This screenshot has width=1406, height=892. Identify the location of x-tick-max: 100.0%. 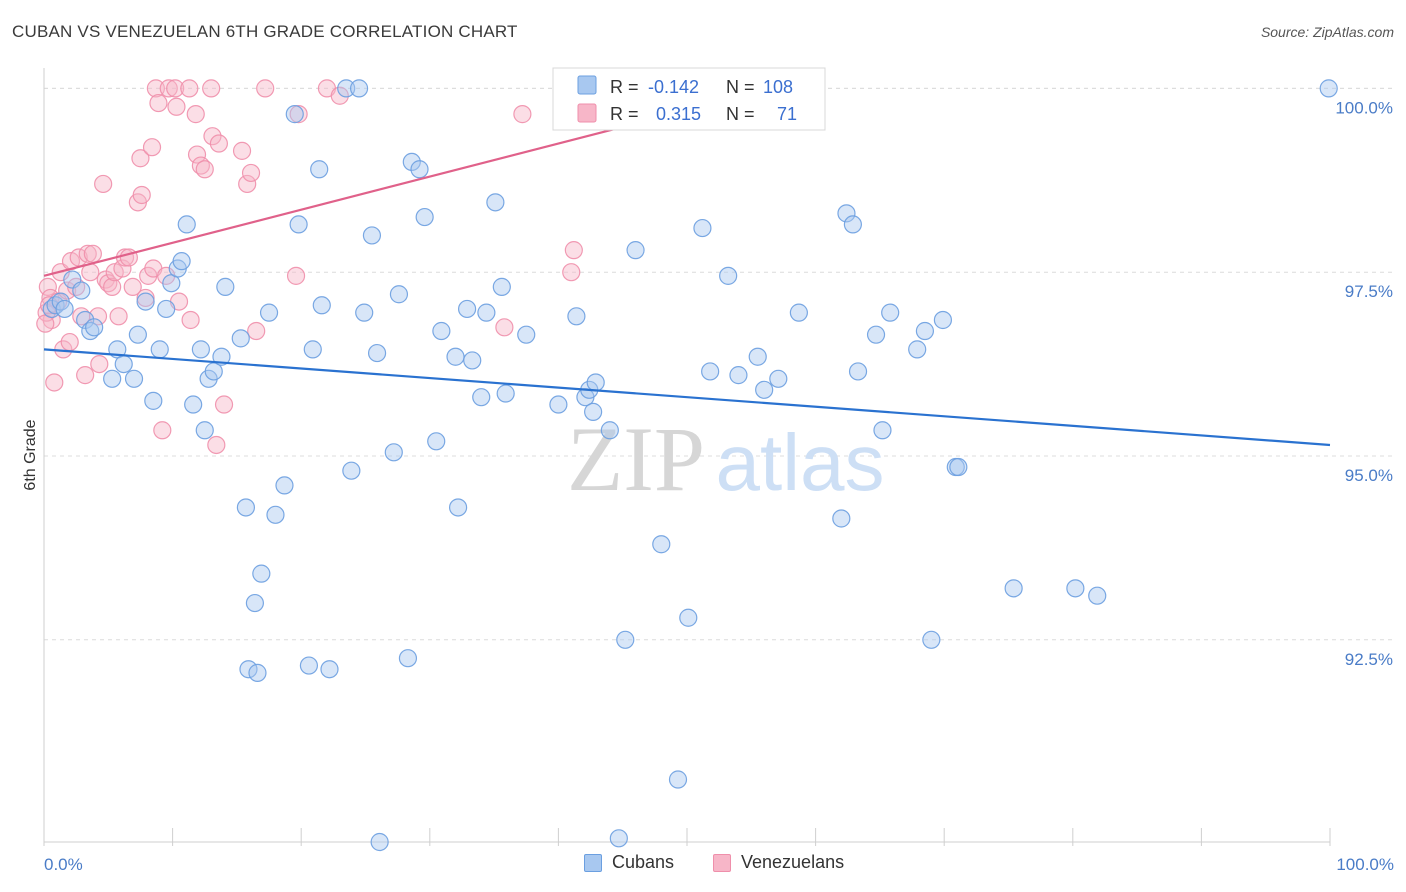
(1365, 864).